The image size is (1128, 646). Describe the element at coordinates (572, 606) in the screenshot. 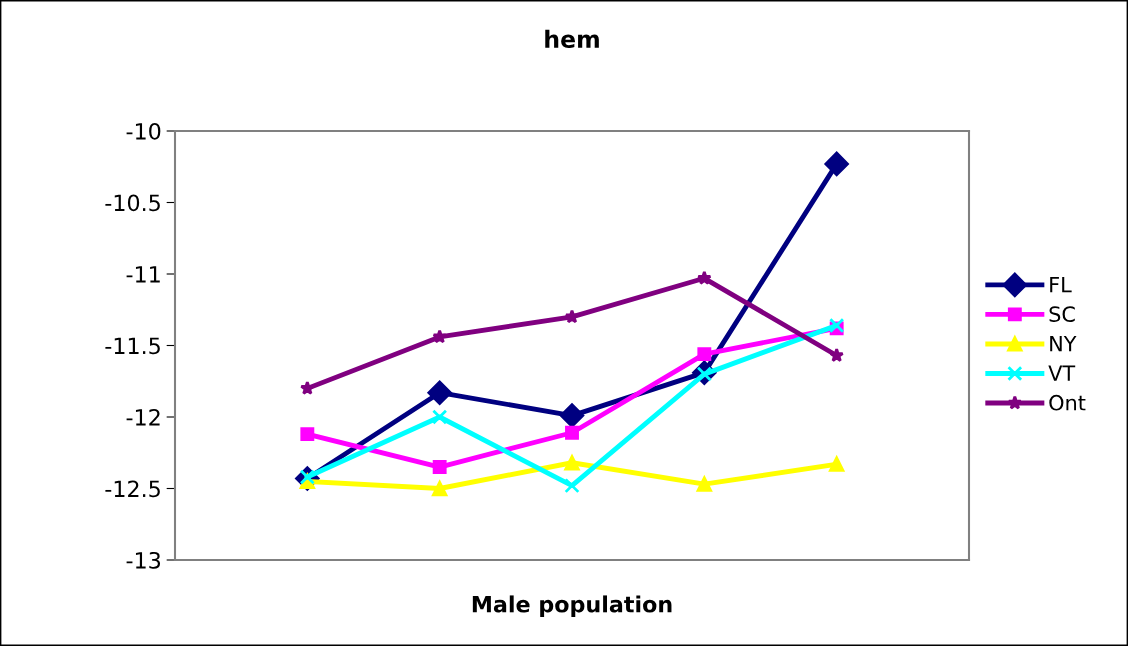

I see `x-axis-title: Male population` at that location.